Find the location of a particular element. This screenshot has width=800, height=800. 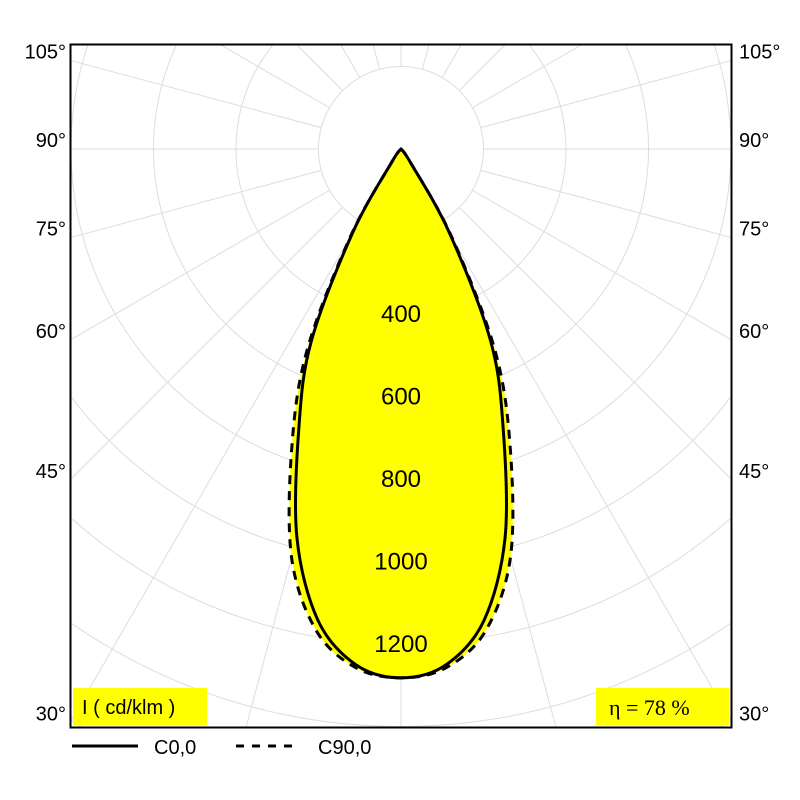

radial-tick-labels: 400 600 800 1000 1200 is located at coordinates (400, 479).